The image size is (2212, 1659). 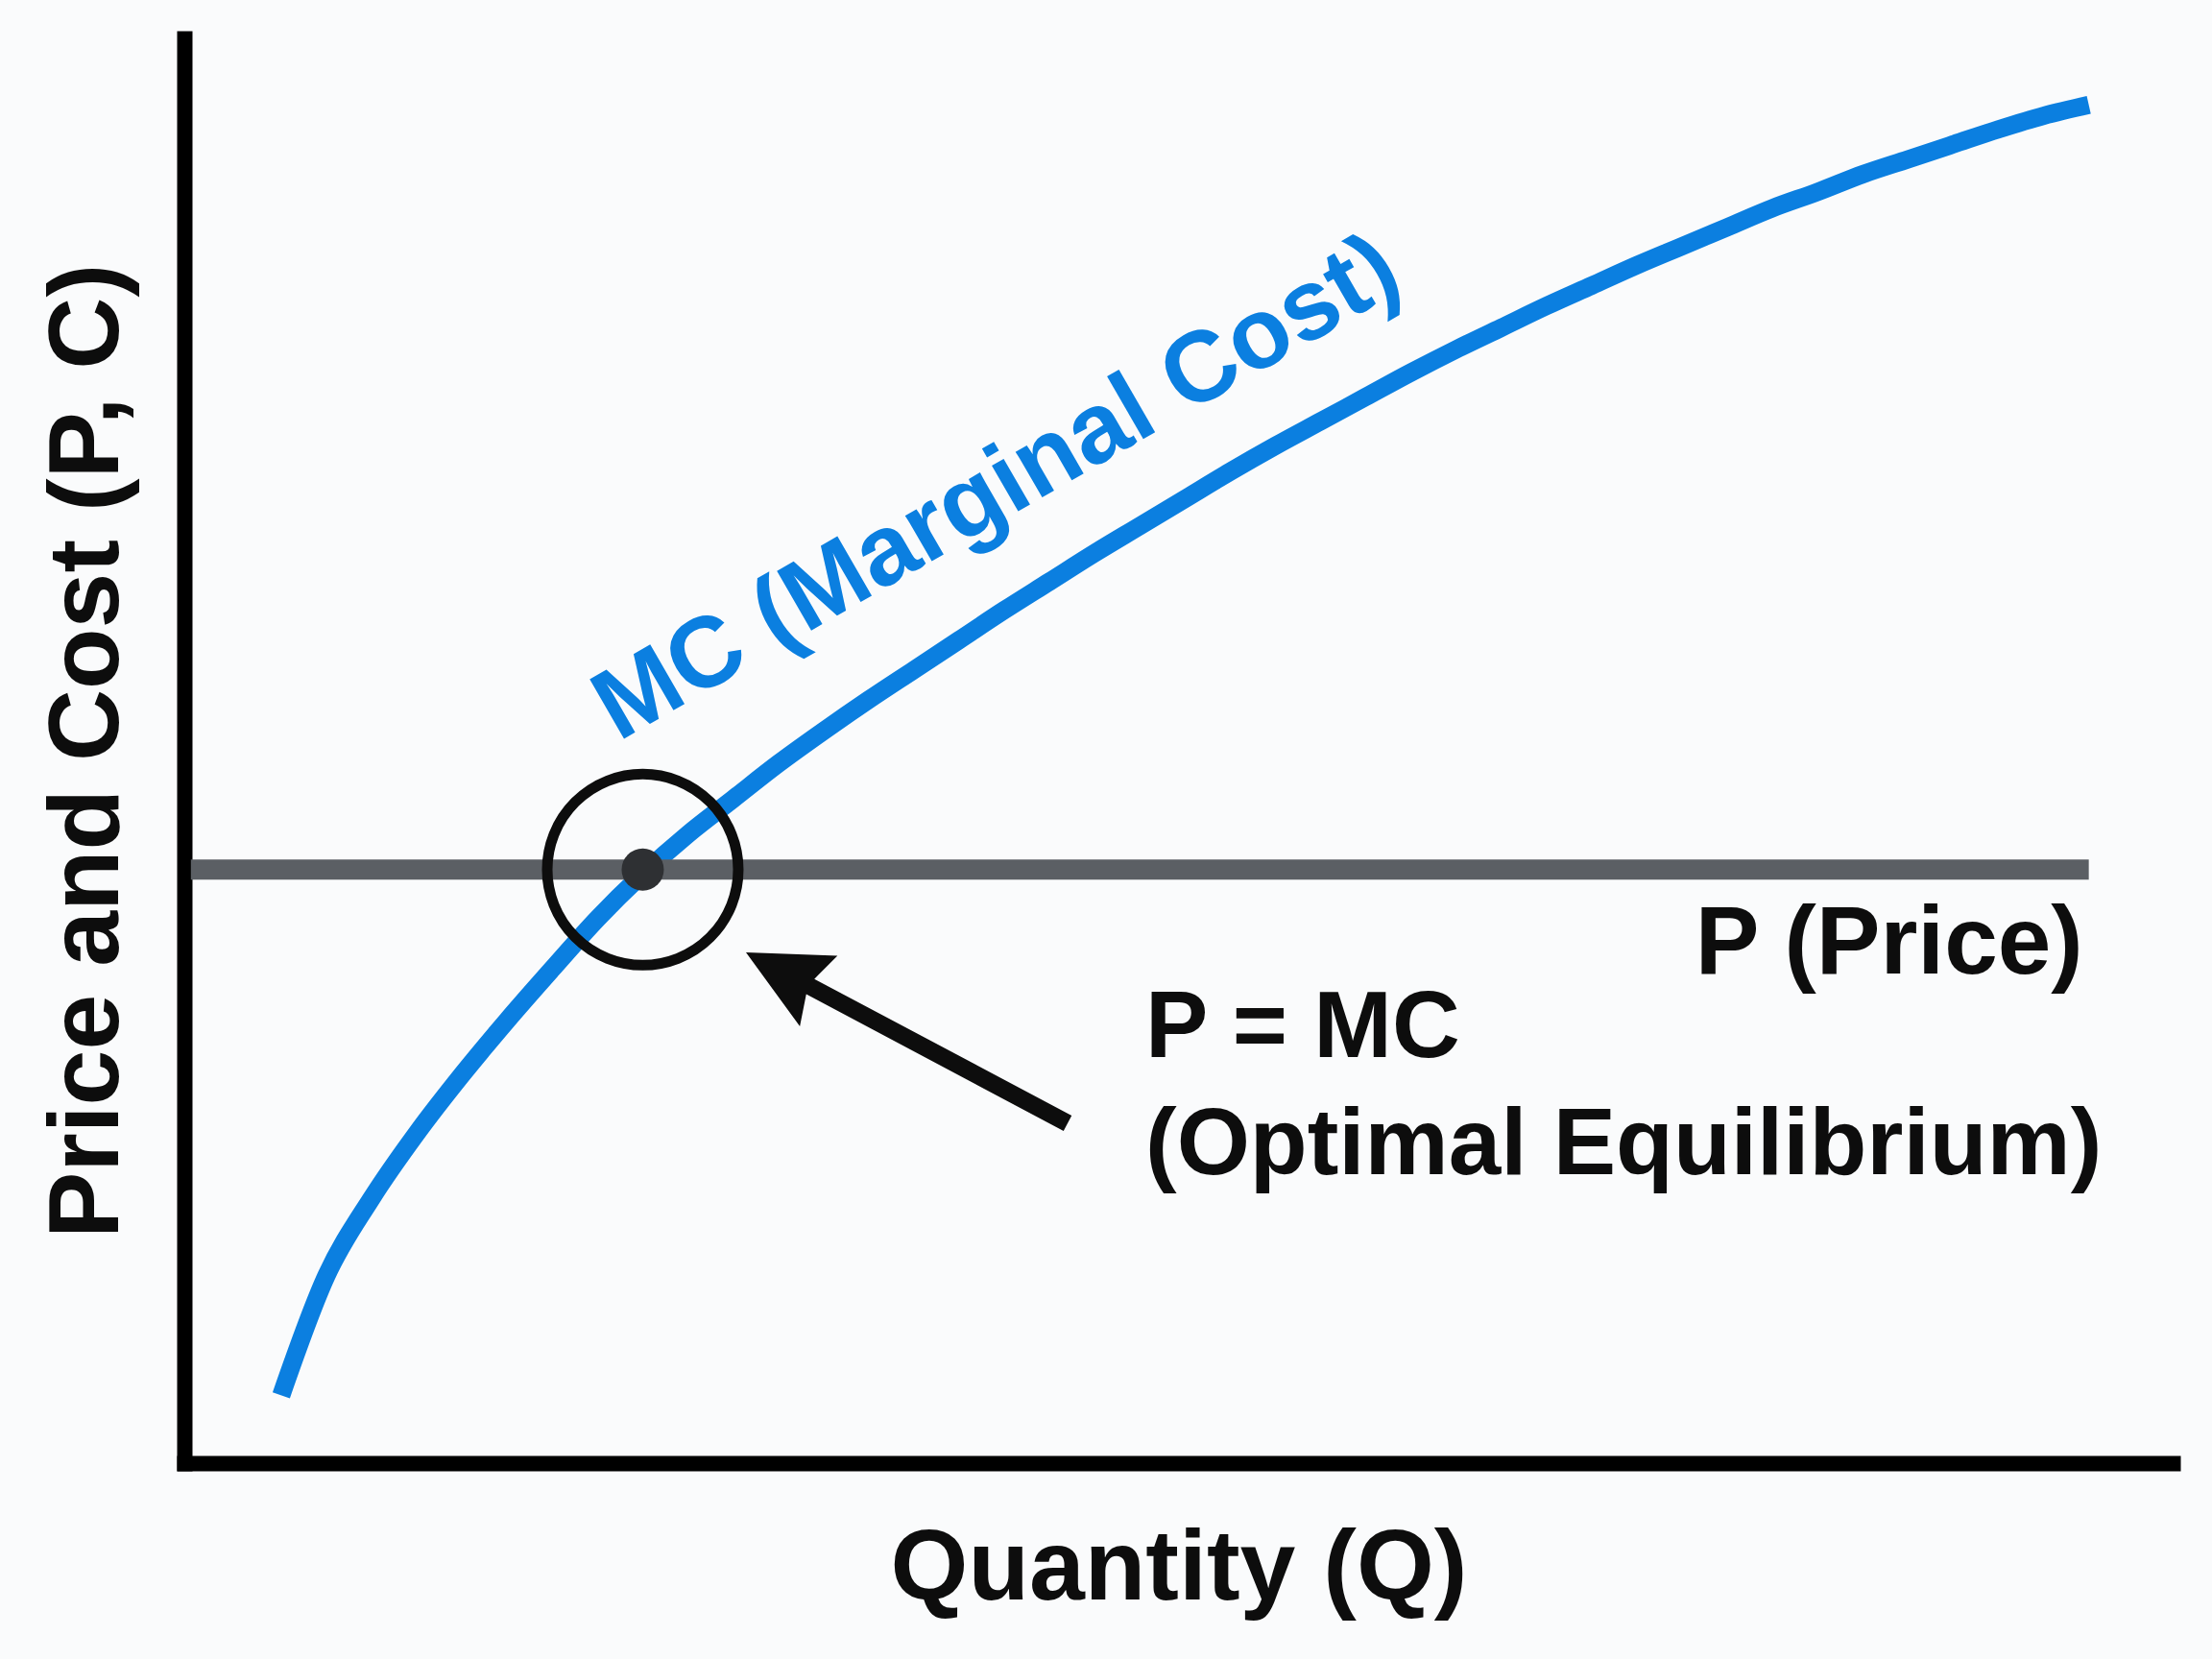 I want to click on y-axis-title: Price and Cost (P, C), so click(x=83, y=751).